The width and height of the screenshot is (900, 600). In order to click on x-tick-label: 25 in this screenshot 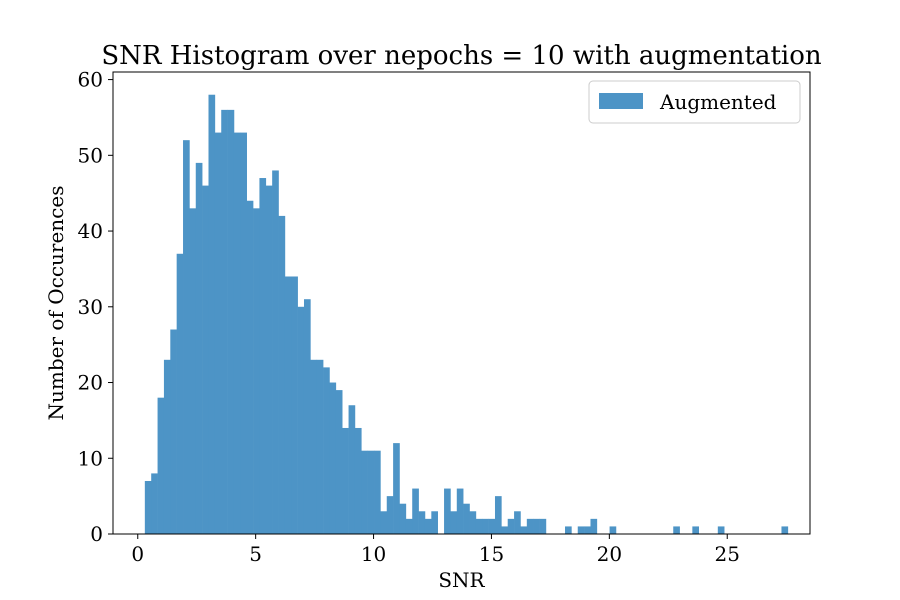, I will do `click(727, 554)`.